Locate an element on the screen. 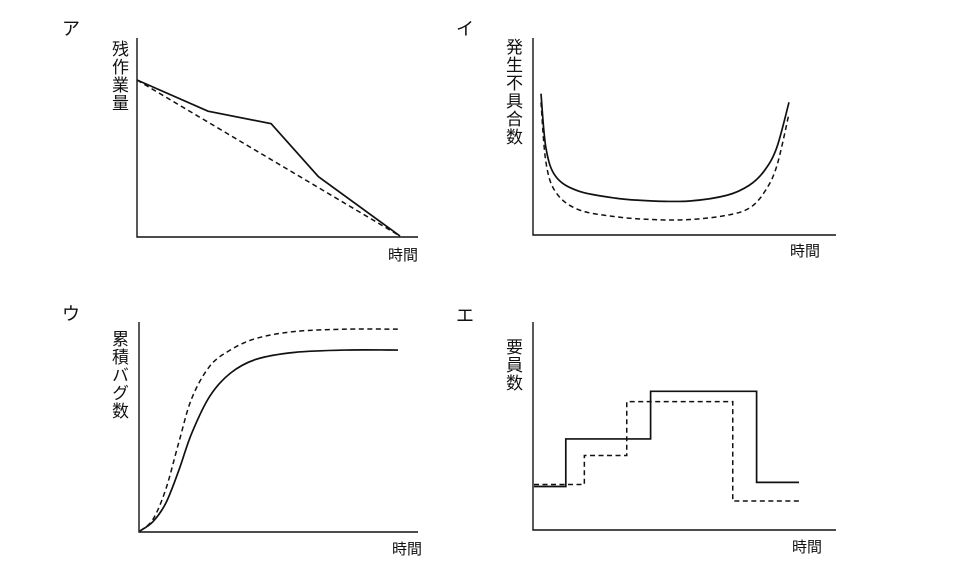 This screenshot has height=580, width=974. panel-a-series-solid-line is located at coordinates (268, 158).